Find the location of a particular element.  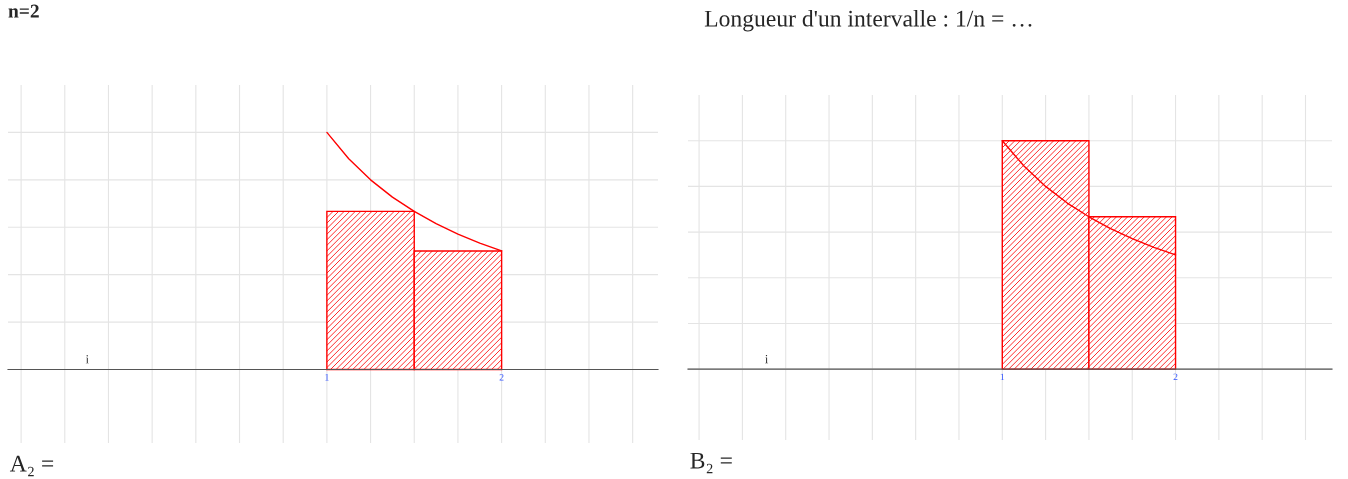

chart-title: n=2 is located at coordinates (23, 11).